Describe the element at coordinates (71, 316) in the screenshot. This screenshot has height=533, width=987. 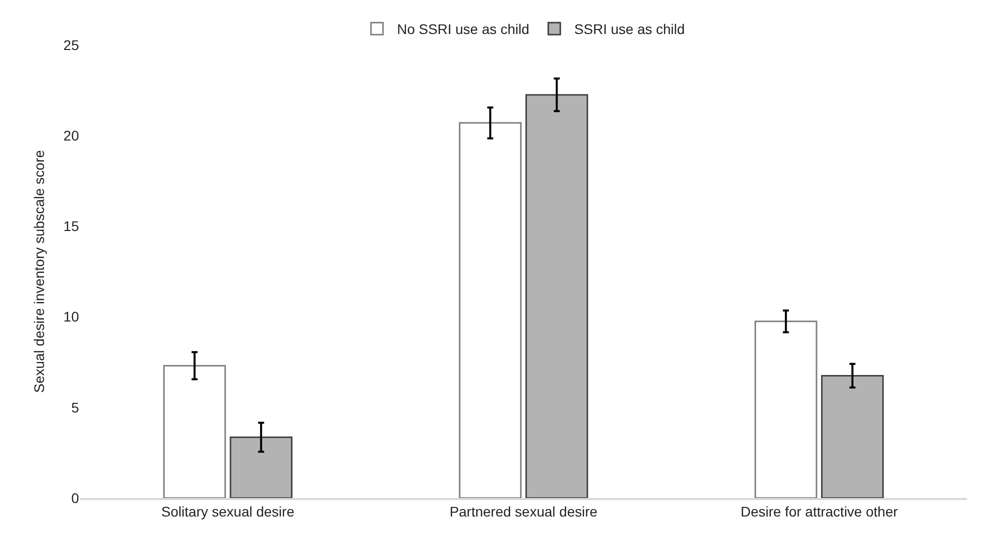
I see `y-tick-label: 10` at that location.